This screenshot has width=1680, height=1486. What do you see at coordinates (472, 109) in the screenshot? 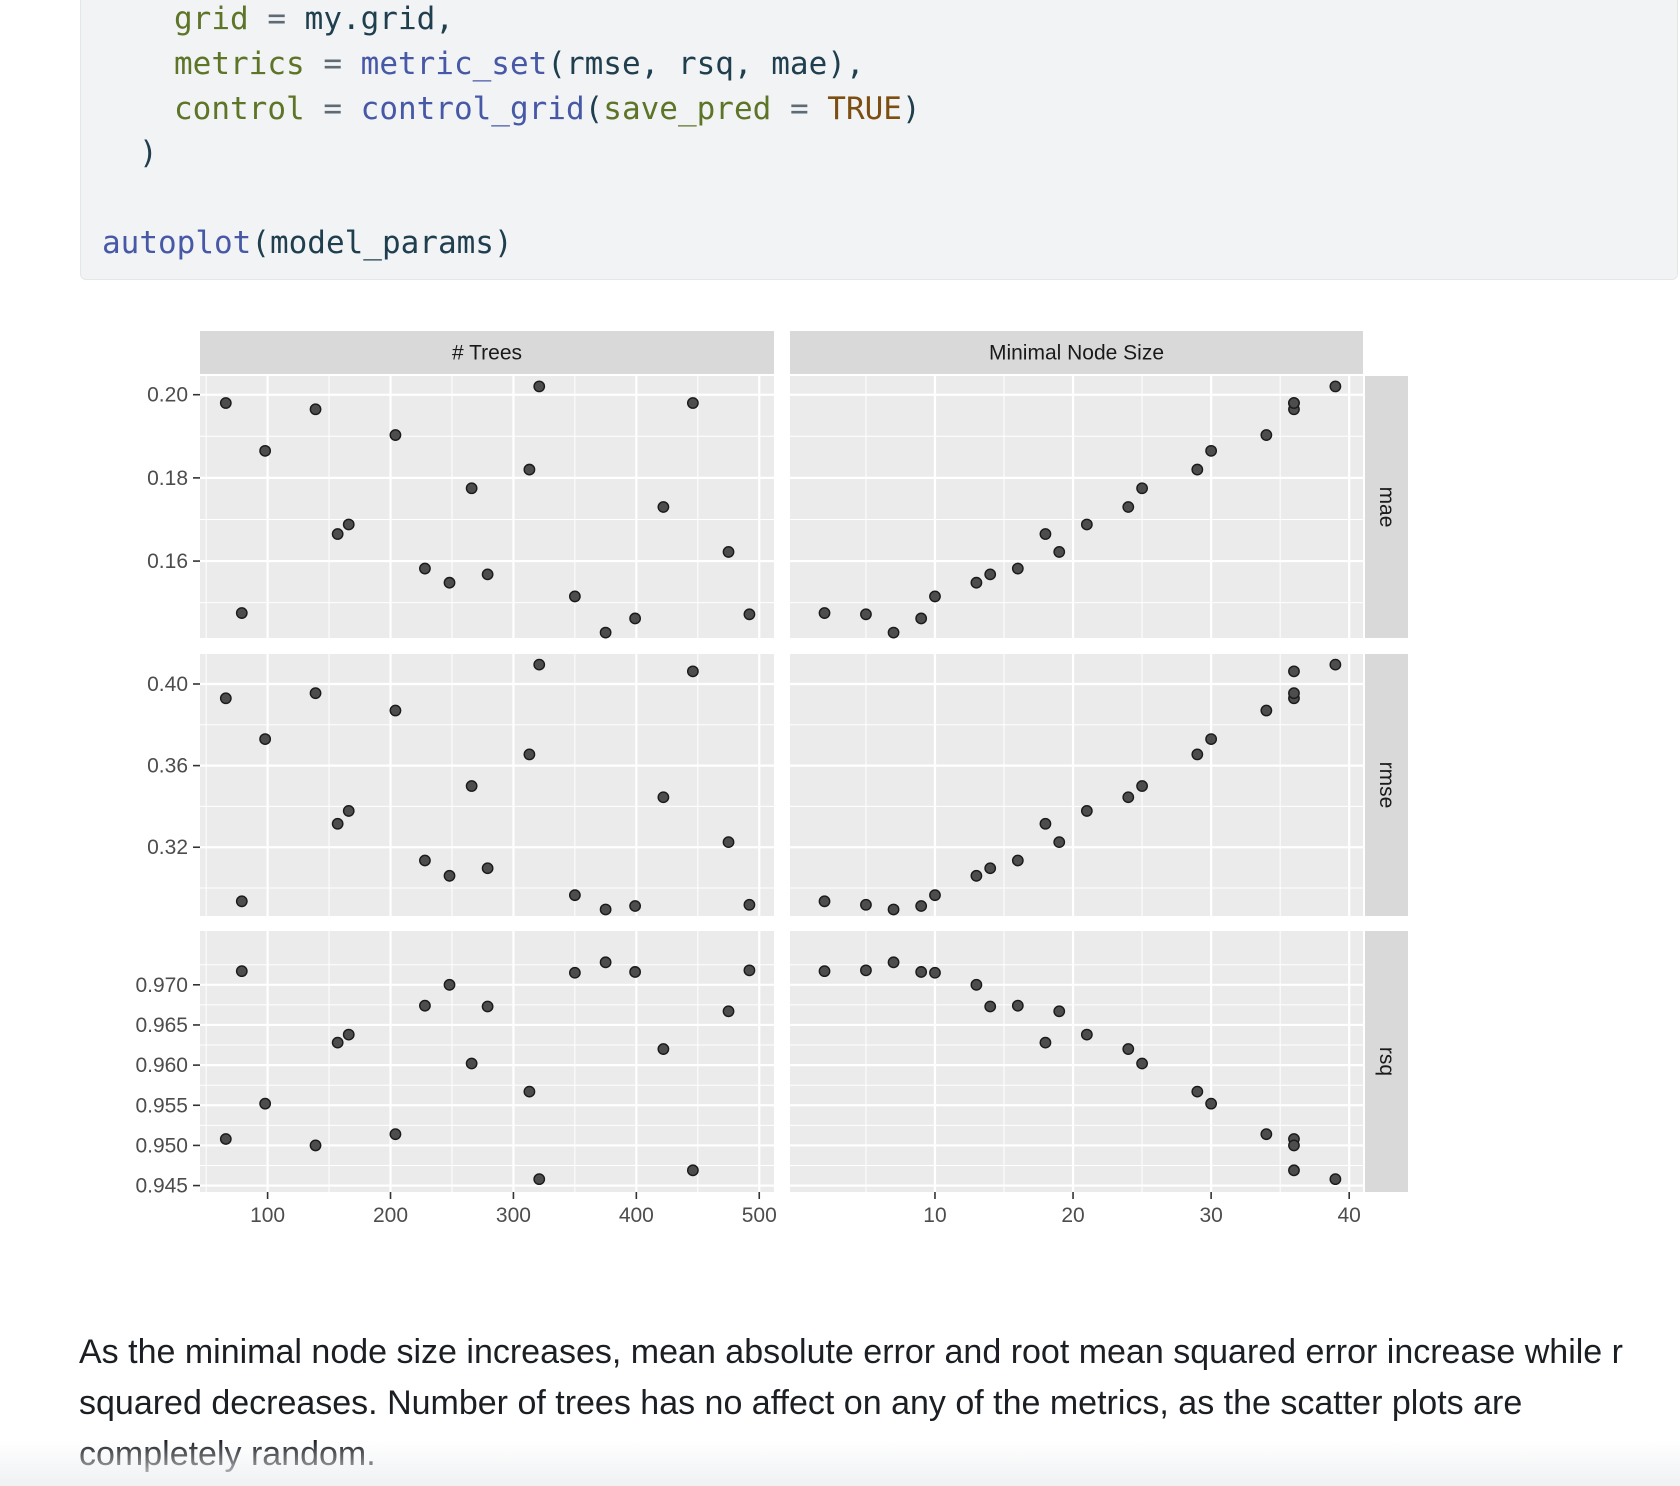
I see `code-function: control_grid` at bounding box center [472, 109].